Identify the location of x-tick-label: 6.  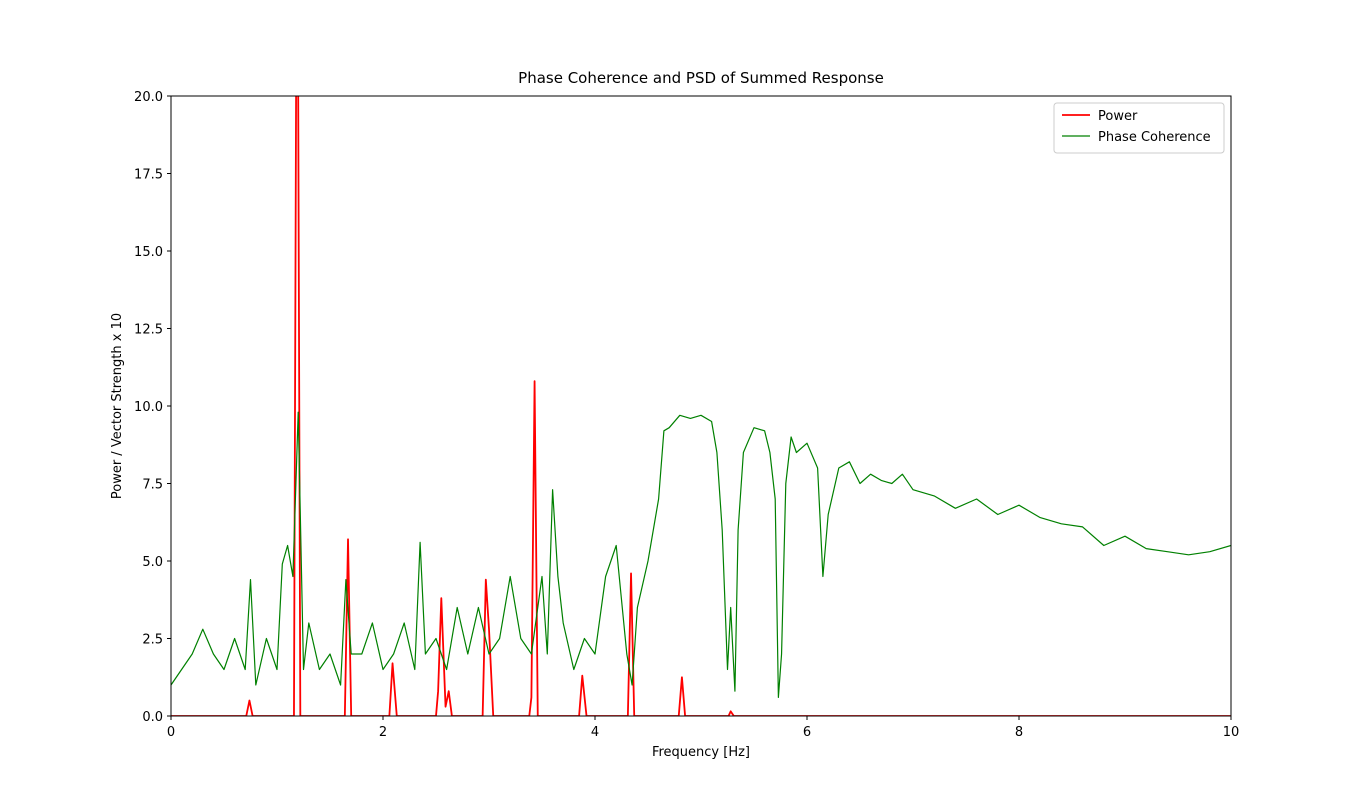
(807, 732).